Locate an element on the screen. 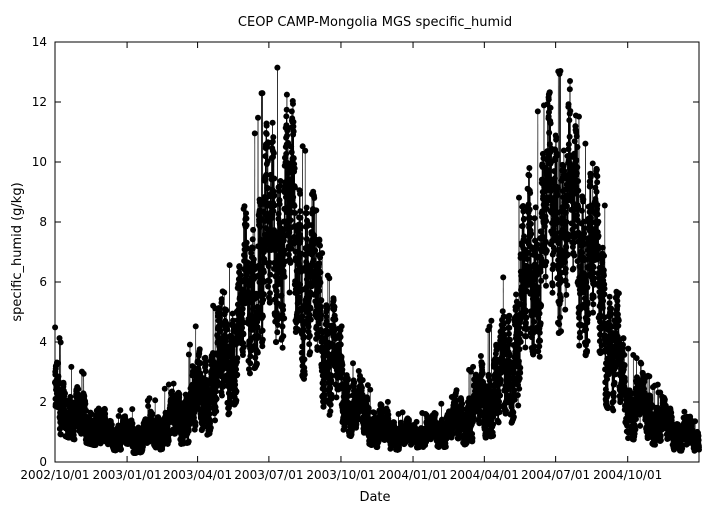 The width and height of the screenshot is (720, 508). y-axis-label: specific_humid (g/kg) is located at coordinates (17, 251).